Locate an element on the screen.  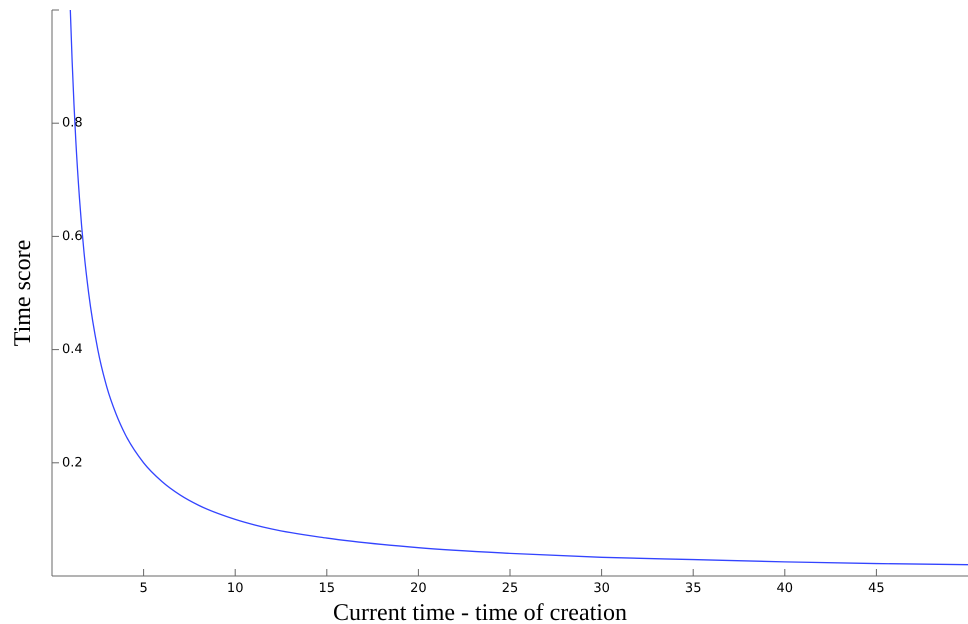
x-tick-label: 20 is located at coordinates (418, 588).